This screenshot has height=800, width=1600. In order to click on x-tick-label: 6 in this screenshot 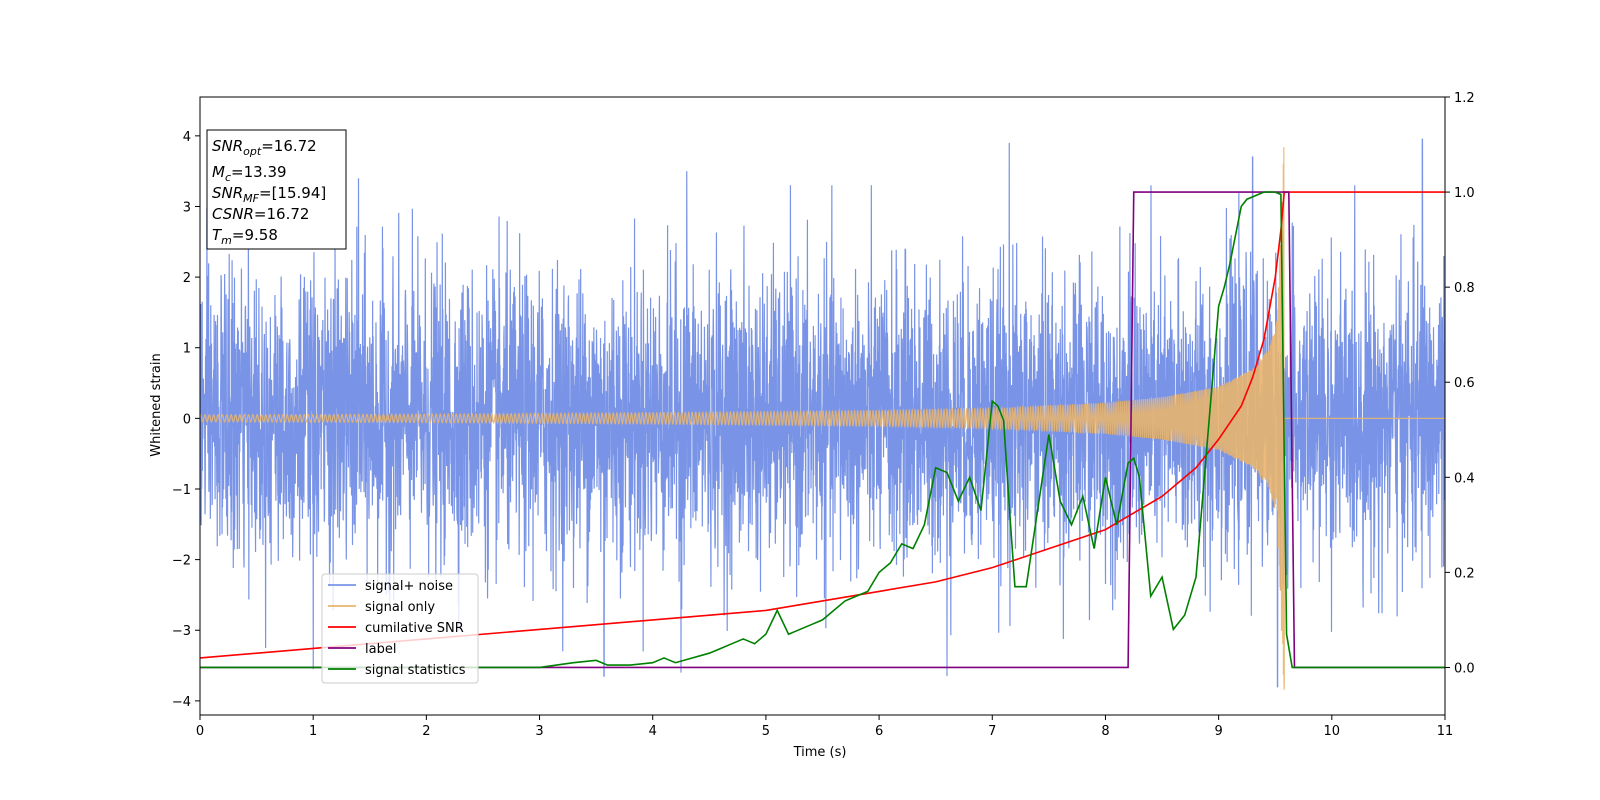, I will do `click(879, 731)`.